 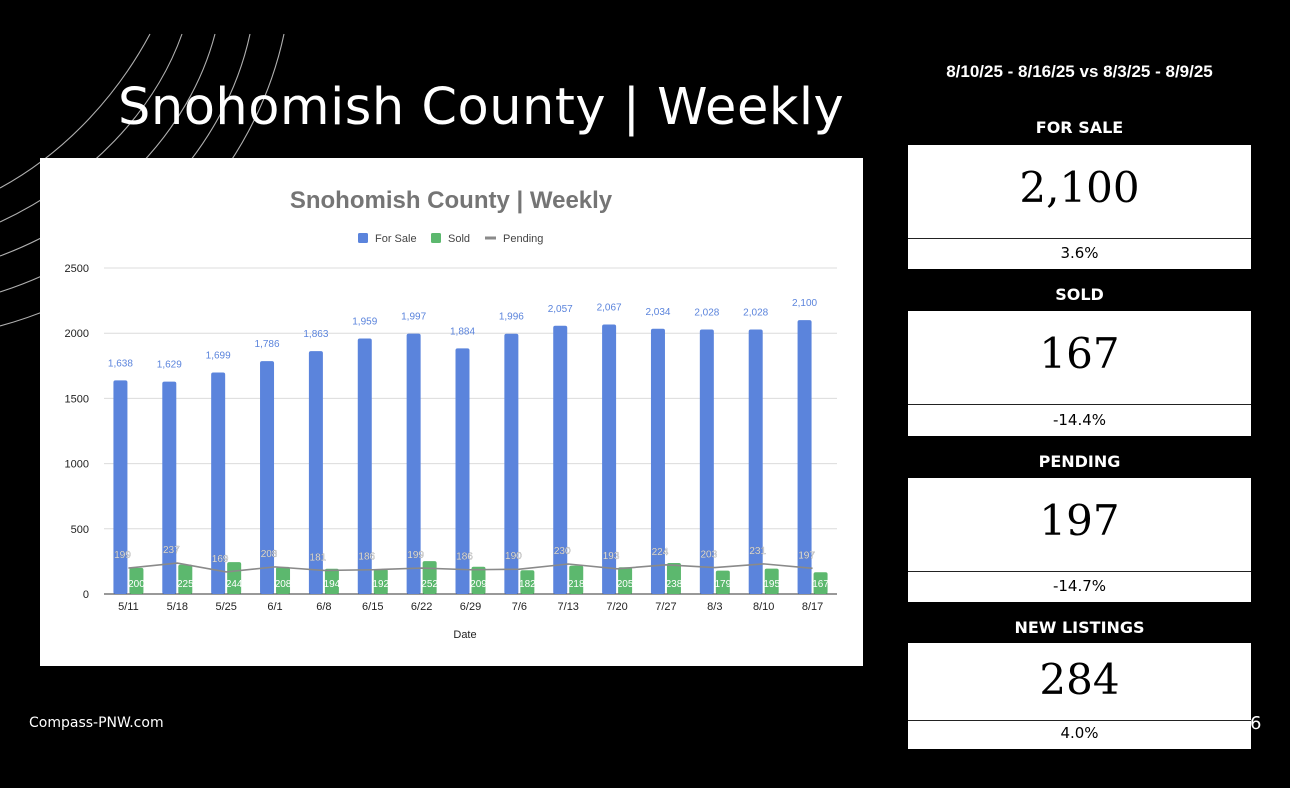 I want to click on legend-for-sale-label: For Sale, so click(x=396, y=239).